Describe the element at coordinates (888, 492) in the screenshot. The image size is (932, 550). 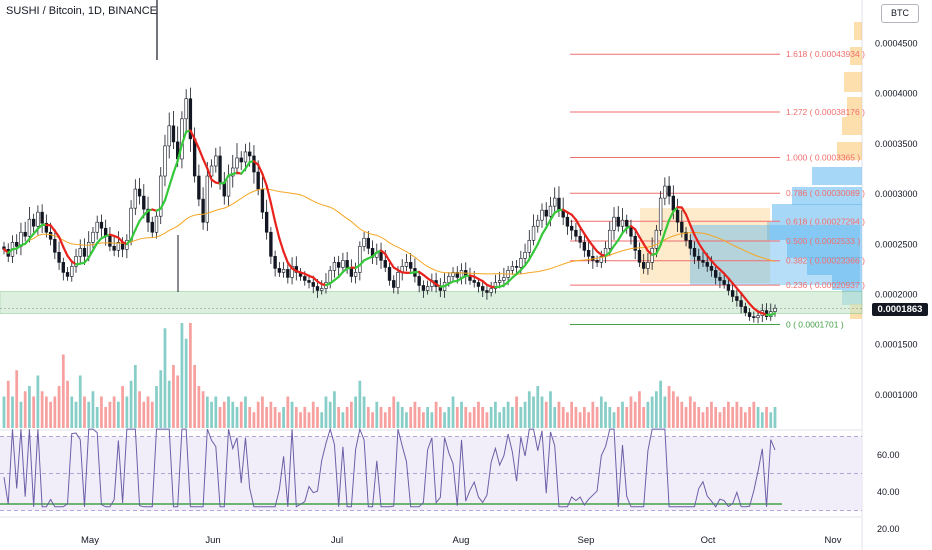
I see `rsi-axis-tick: 40.00` at that location.